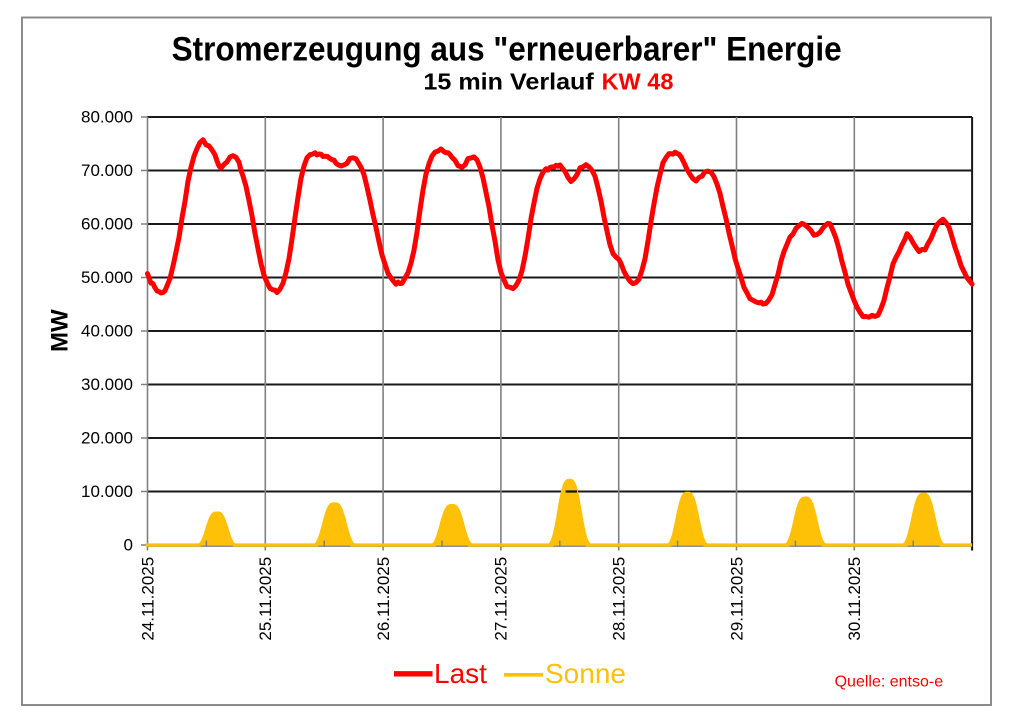 This screenshot has height=724, width=1024. I want to click on svg-text: 0, so click(128, 545).